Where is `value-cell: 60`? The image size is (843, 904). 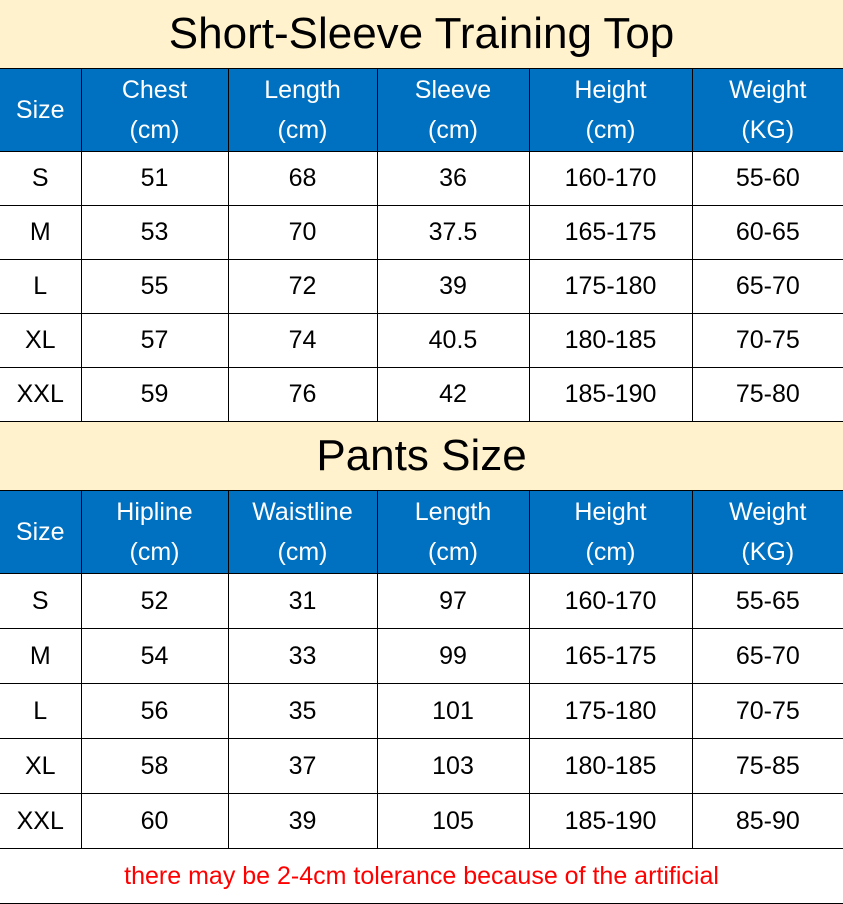 value-cell: 60 is located at coordinates (154, 821).